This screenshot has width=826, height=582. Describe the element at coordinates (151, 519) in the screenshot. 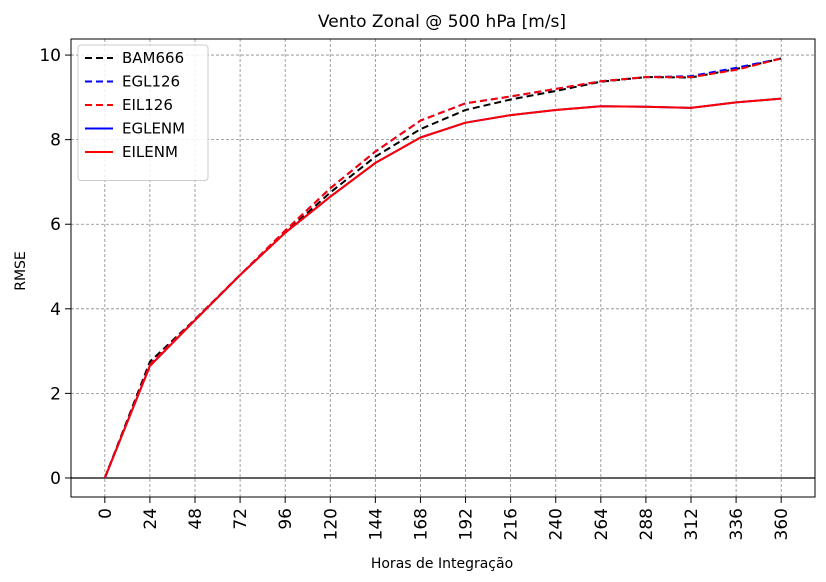

I see `x-tick-label: 24` at that location.